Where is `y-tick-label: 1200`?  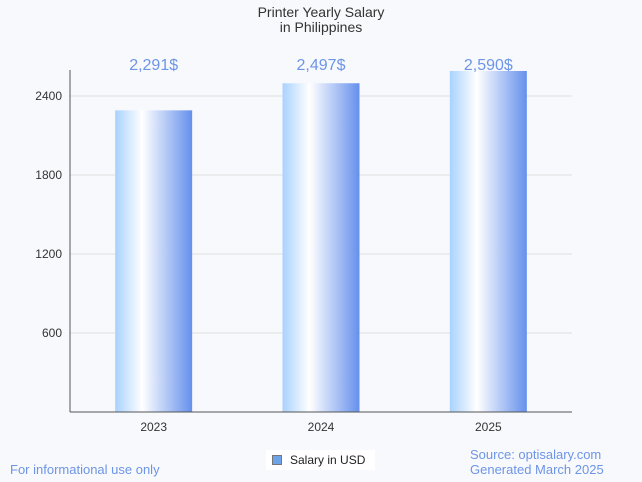
y-tick-label: 1200 is located at coordinates (48, 254).